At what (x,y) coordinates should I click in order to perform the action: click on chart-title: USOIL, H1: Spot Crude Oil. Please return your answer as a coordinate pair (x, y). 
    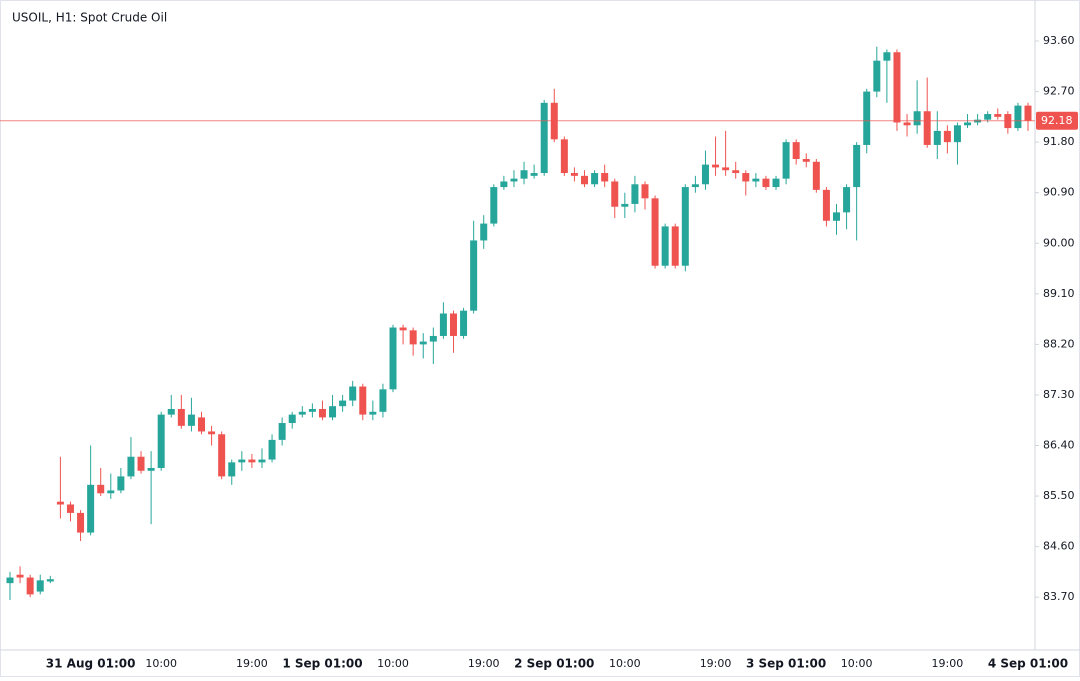
    Looking at the image, I should click on (89, 18).